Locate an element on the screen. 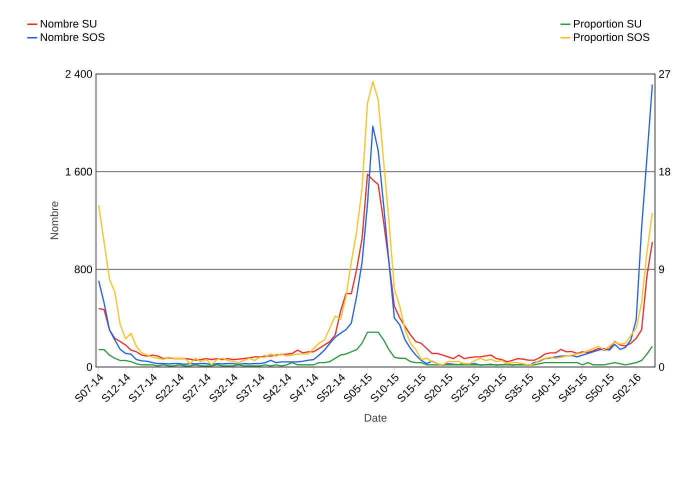 The width and height of the screenshot is (684, 477). y-tick-label: 2 400 is located at coordinates (79, 74).